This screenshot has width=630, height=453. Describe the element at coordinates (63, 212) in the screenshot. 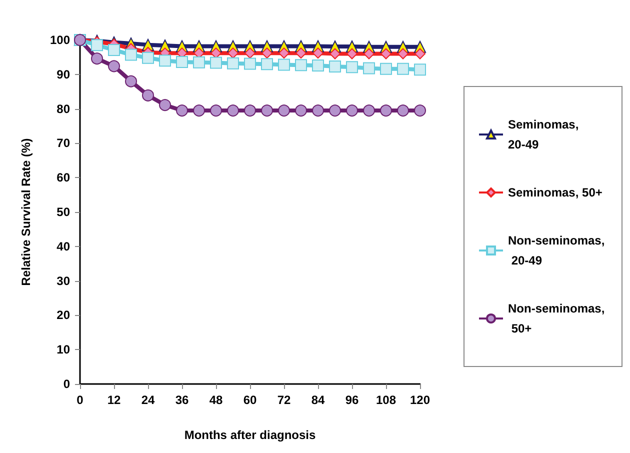

I see `y-tick-label: 50` at that location.